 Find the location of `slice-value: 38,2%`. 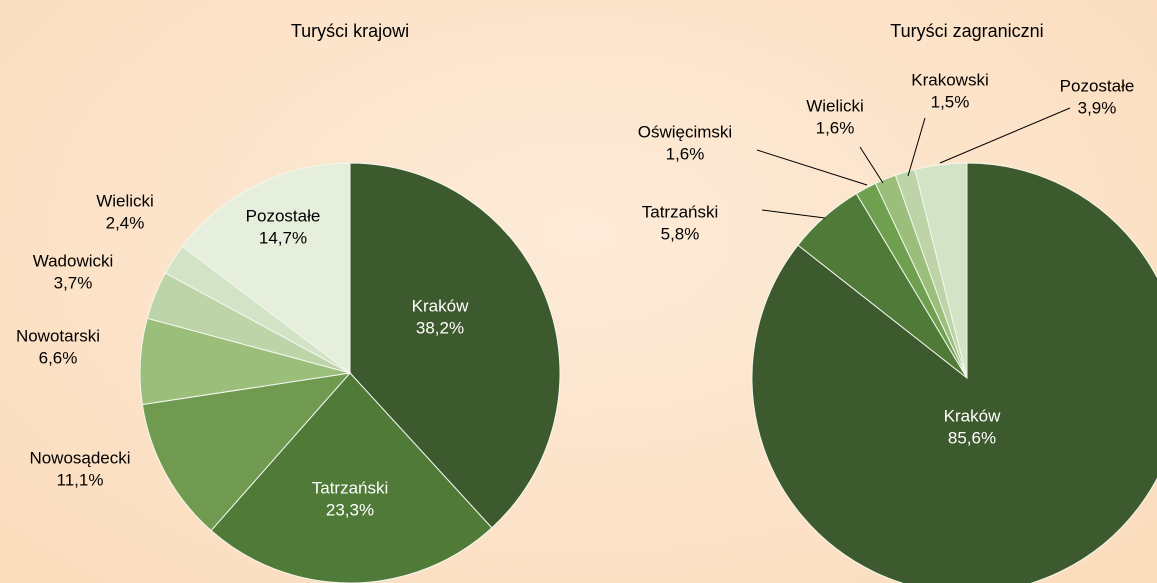

slice-value: 38,2% is located at coordinates (440, 327).